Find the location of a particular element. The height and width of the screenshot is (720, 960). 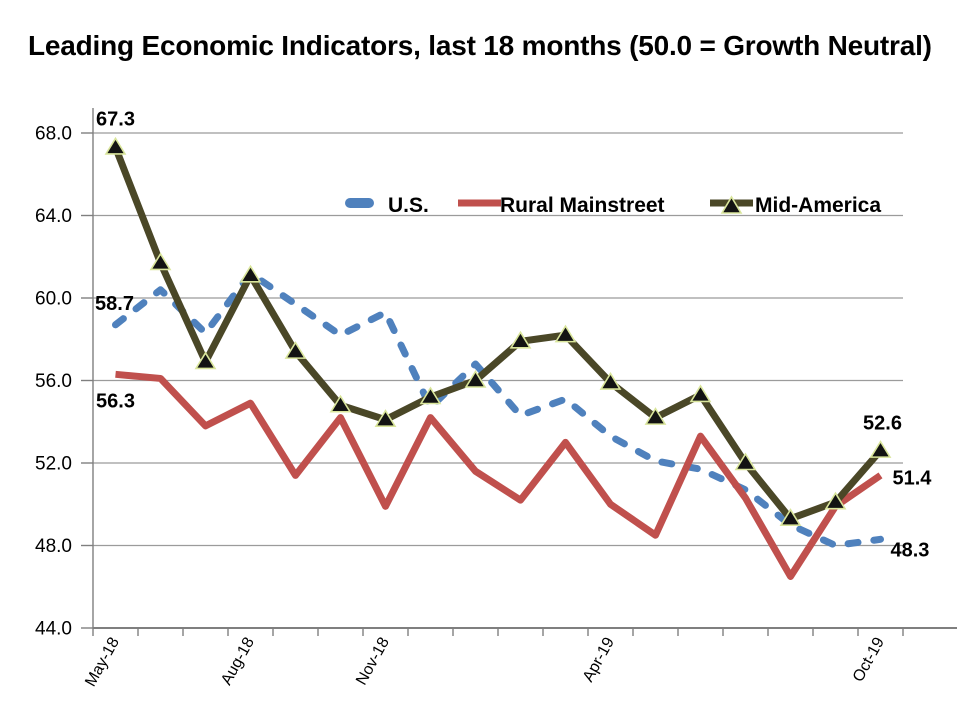

y-tick-label: 56.0 is located at coordinates (53, 381).